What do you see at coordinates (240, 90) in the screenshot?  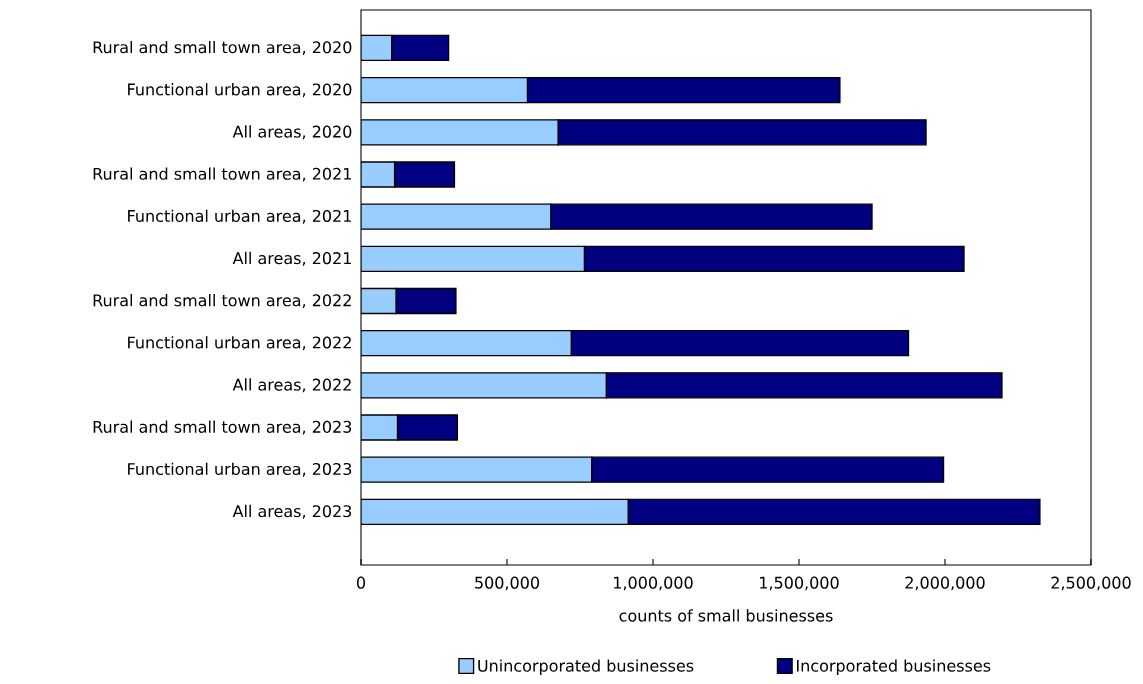 I see `y-tick-label: Functional urban area, 2020` at bounding box center [240, 90].